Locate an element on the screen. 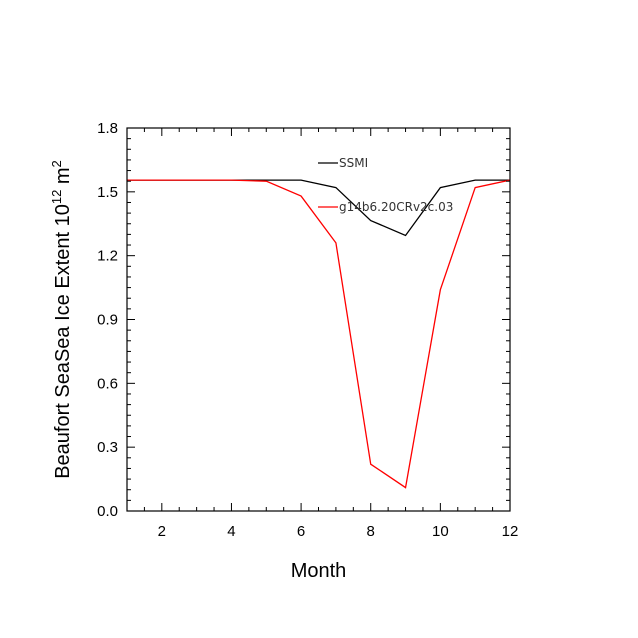 The width and height of the screenshot is (638, 638). x-tick-label: 10 is located at coordinates (440, 531).